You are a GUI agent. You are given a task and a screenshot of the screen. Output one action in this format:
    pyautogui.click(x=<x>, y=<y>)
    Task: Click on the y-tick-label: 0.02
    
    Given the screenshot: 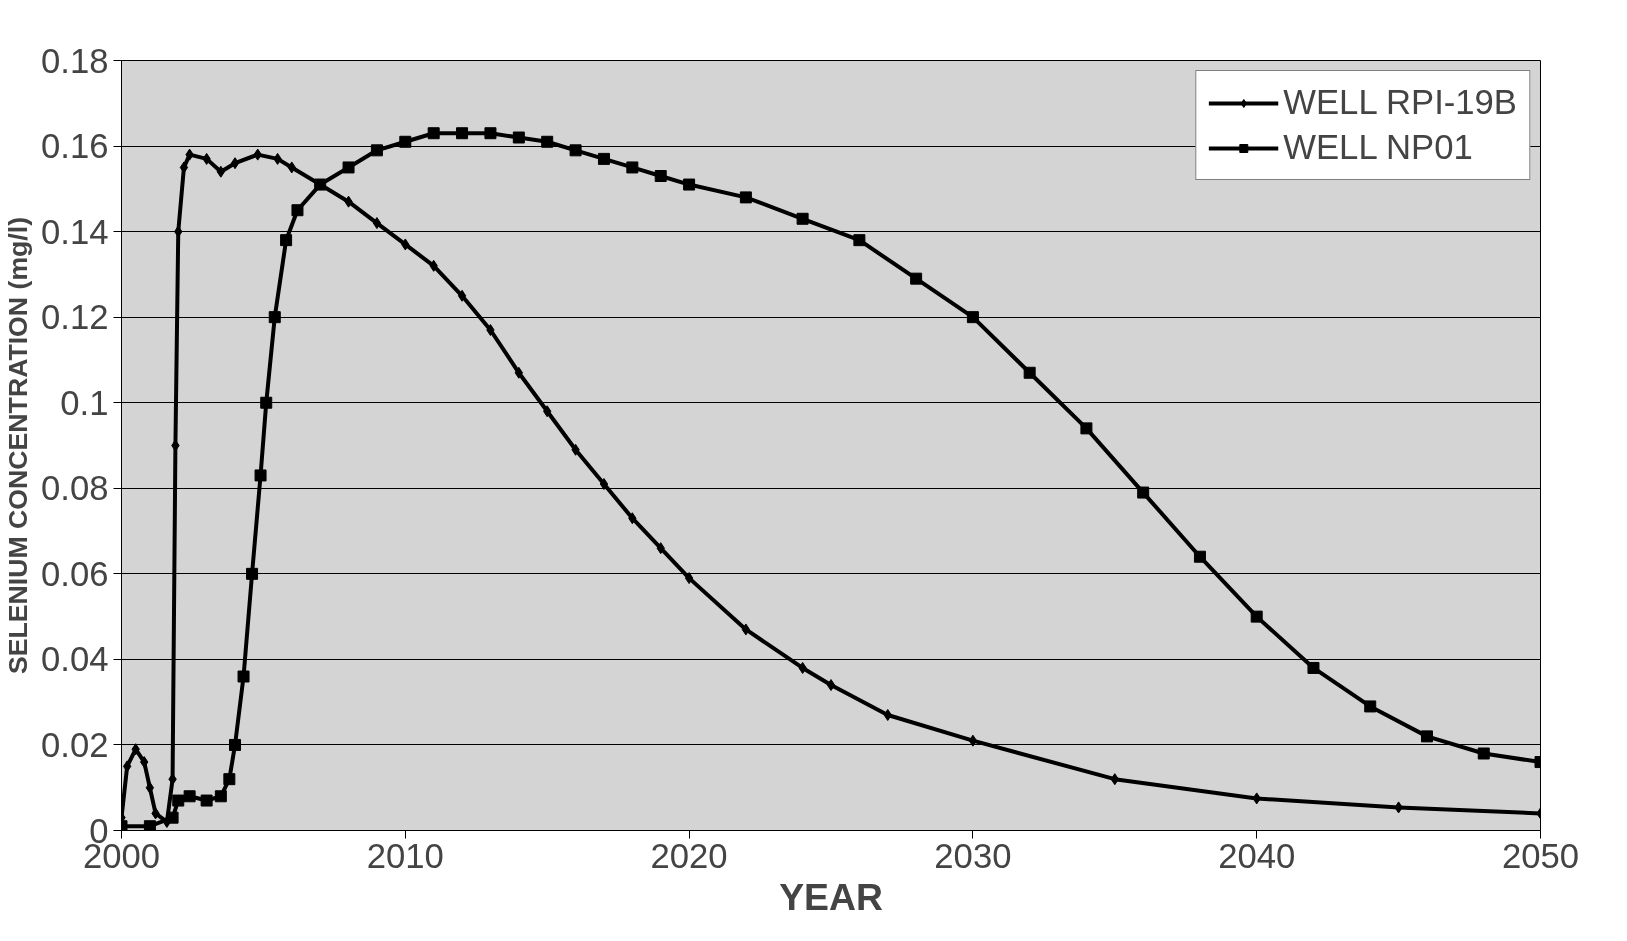 What is the action you would take?
    pyautogui.click(x=75, y=744)
    